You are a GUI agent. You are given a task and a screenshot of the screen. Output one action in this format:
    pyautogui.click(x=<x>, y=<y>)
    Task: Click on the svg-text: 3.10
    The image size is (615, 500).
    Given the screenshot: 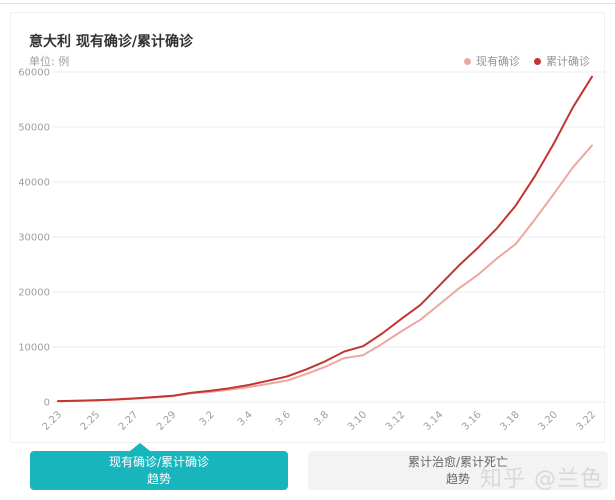 What is the action you would take?
    pyautogui.click(x=358, y=421)
    